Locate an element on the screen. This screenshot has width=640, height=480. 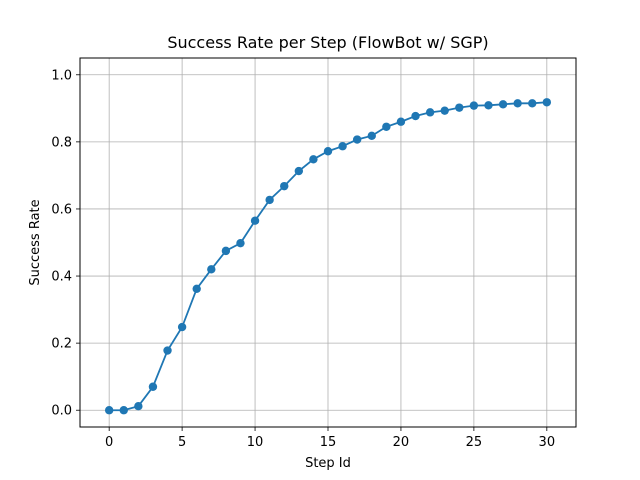
y-tick-label: 0.2 is located at coordinates (61, 344).